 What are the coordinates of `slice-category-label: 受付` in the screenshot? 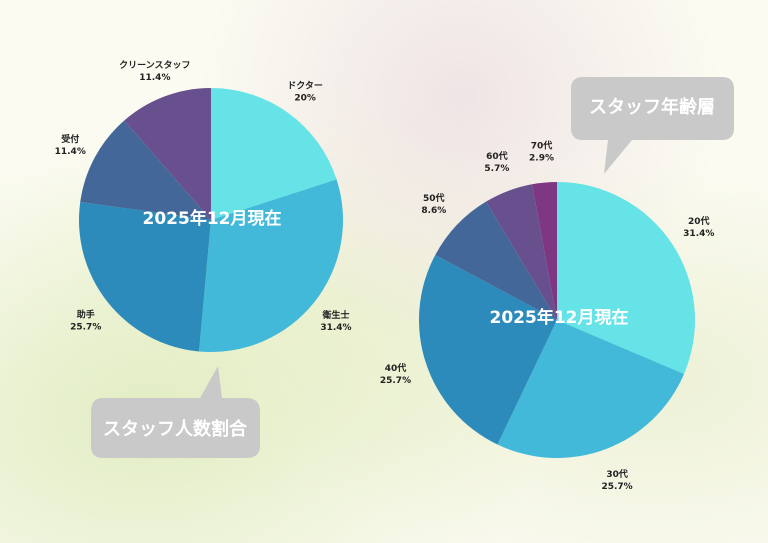 It's located at (70, 139).